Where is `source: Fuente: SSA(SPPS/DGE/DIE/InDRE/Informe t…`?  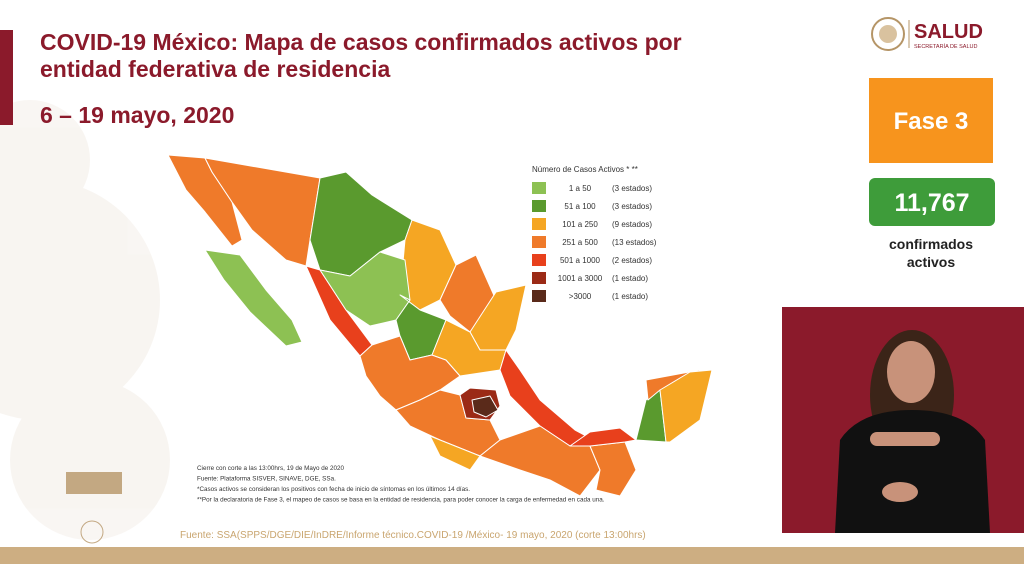
source: Fuente: SSA(SPPS/DGE/DIE/InDRE/Informe t… is located at coordinates (413, 535).